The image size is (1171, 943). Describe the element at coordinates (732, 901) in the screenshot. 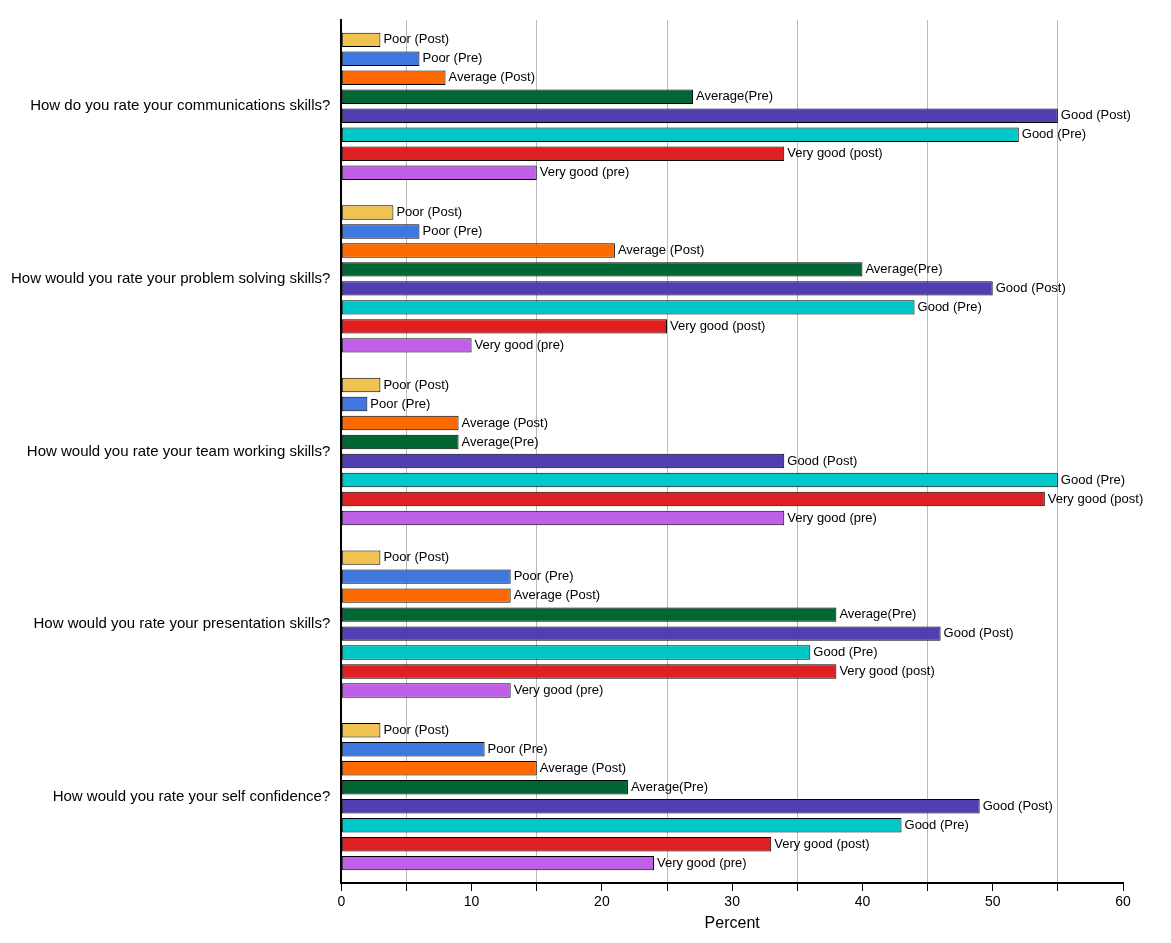

I see `x-tick-label: 30` at that location.